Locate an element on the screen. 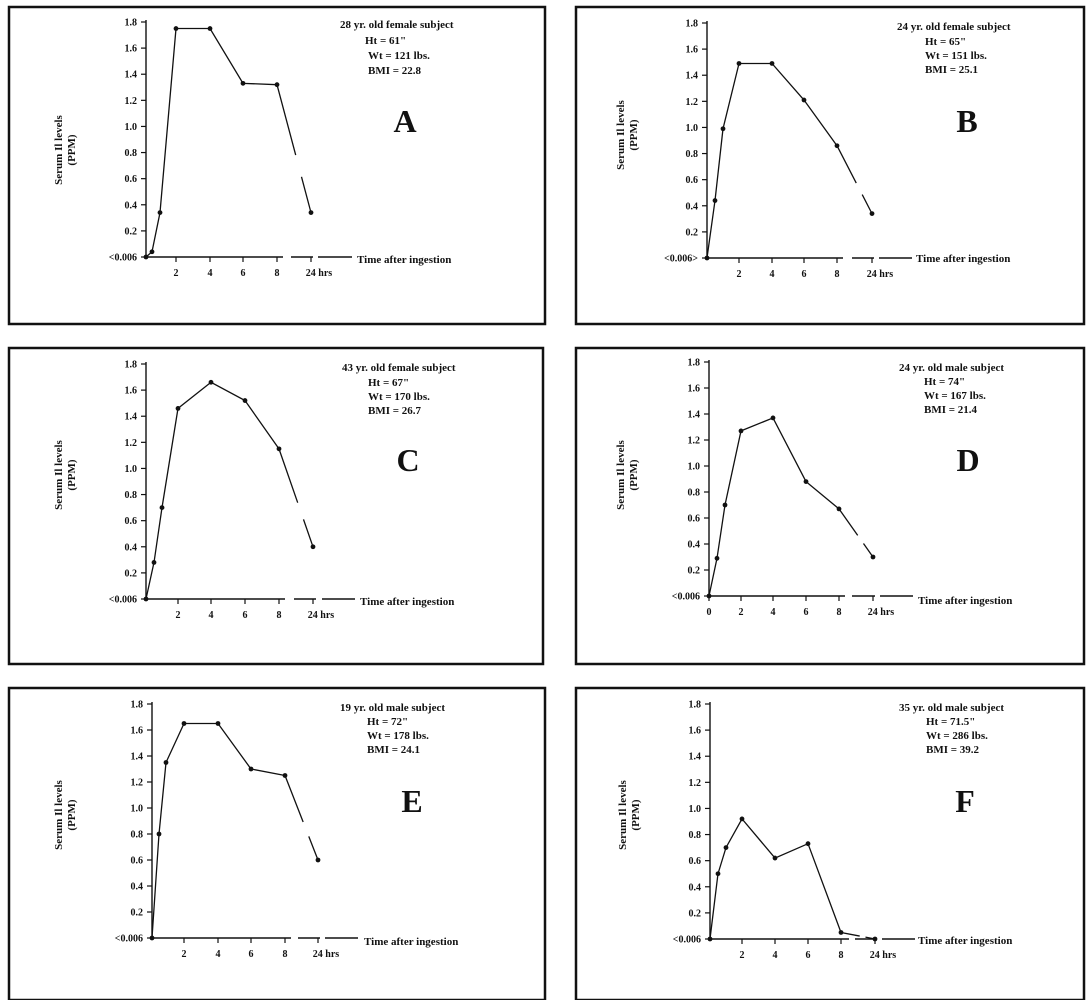 This screenshot has width=1086, height=1000. x-tick-label: 4 is located at coordinates (218, 954).